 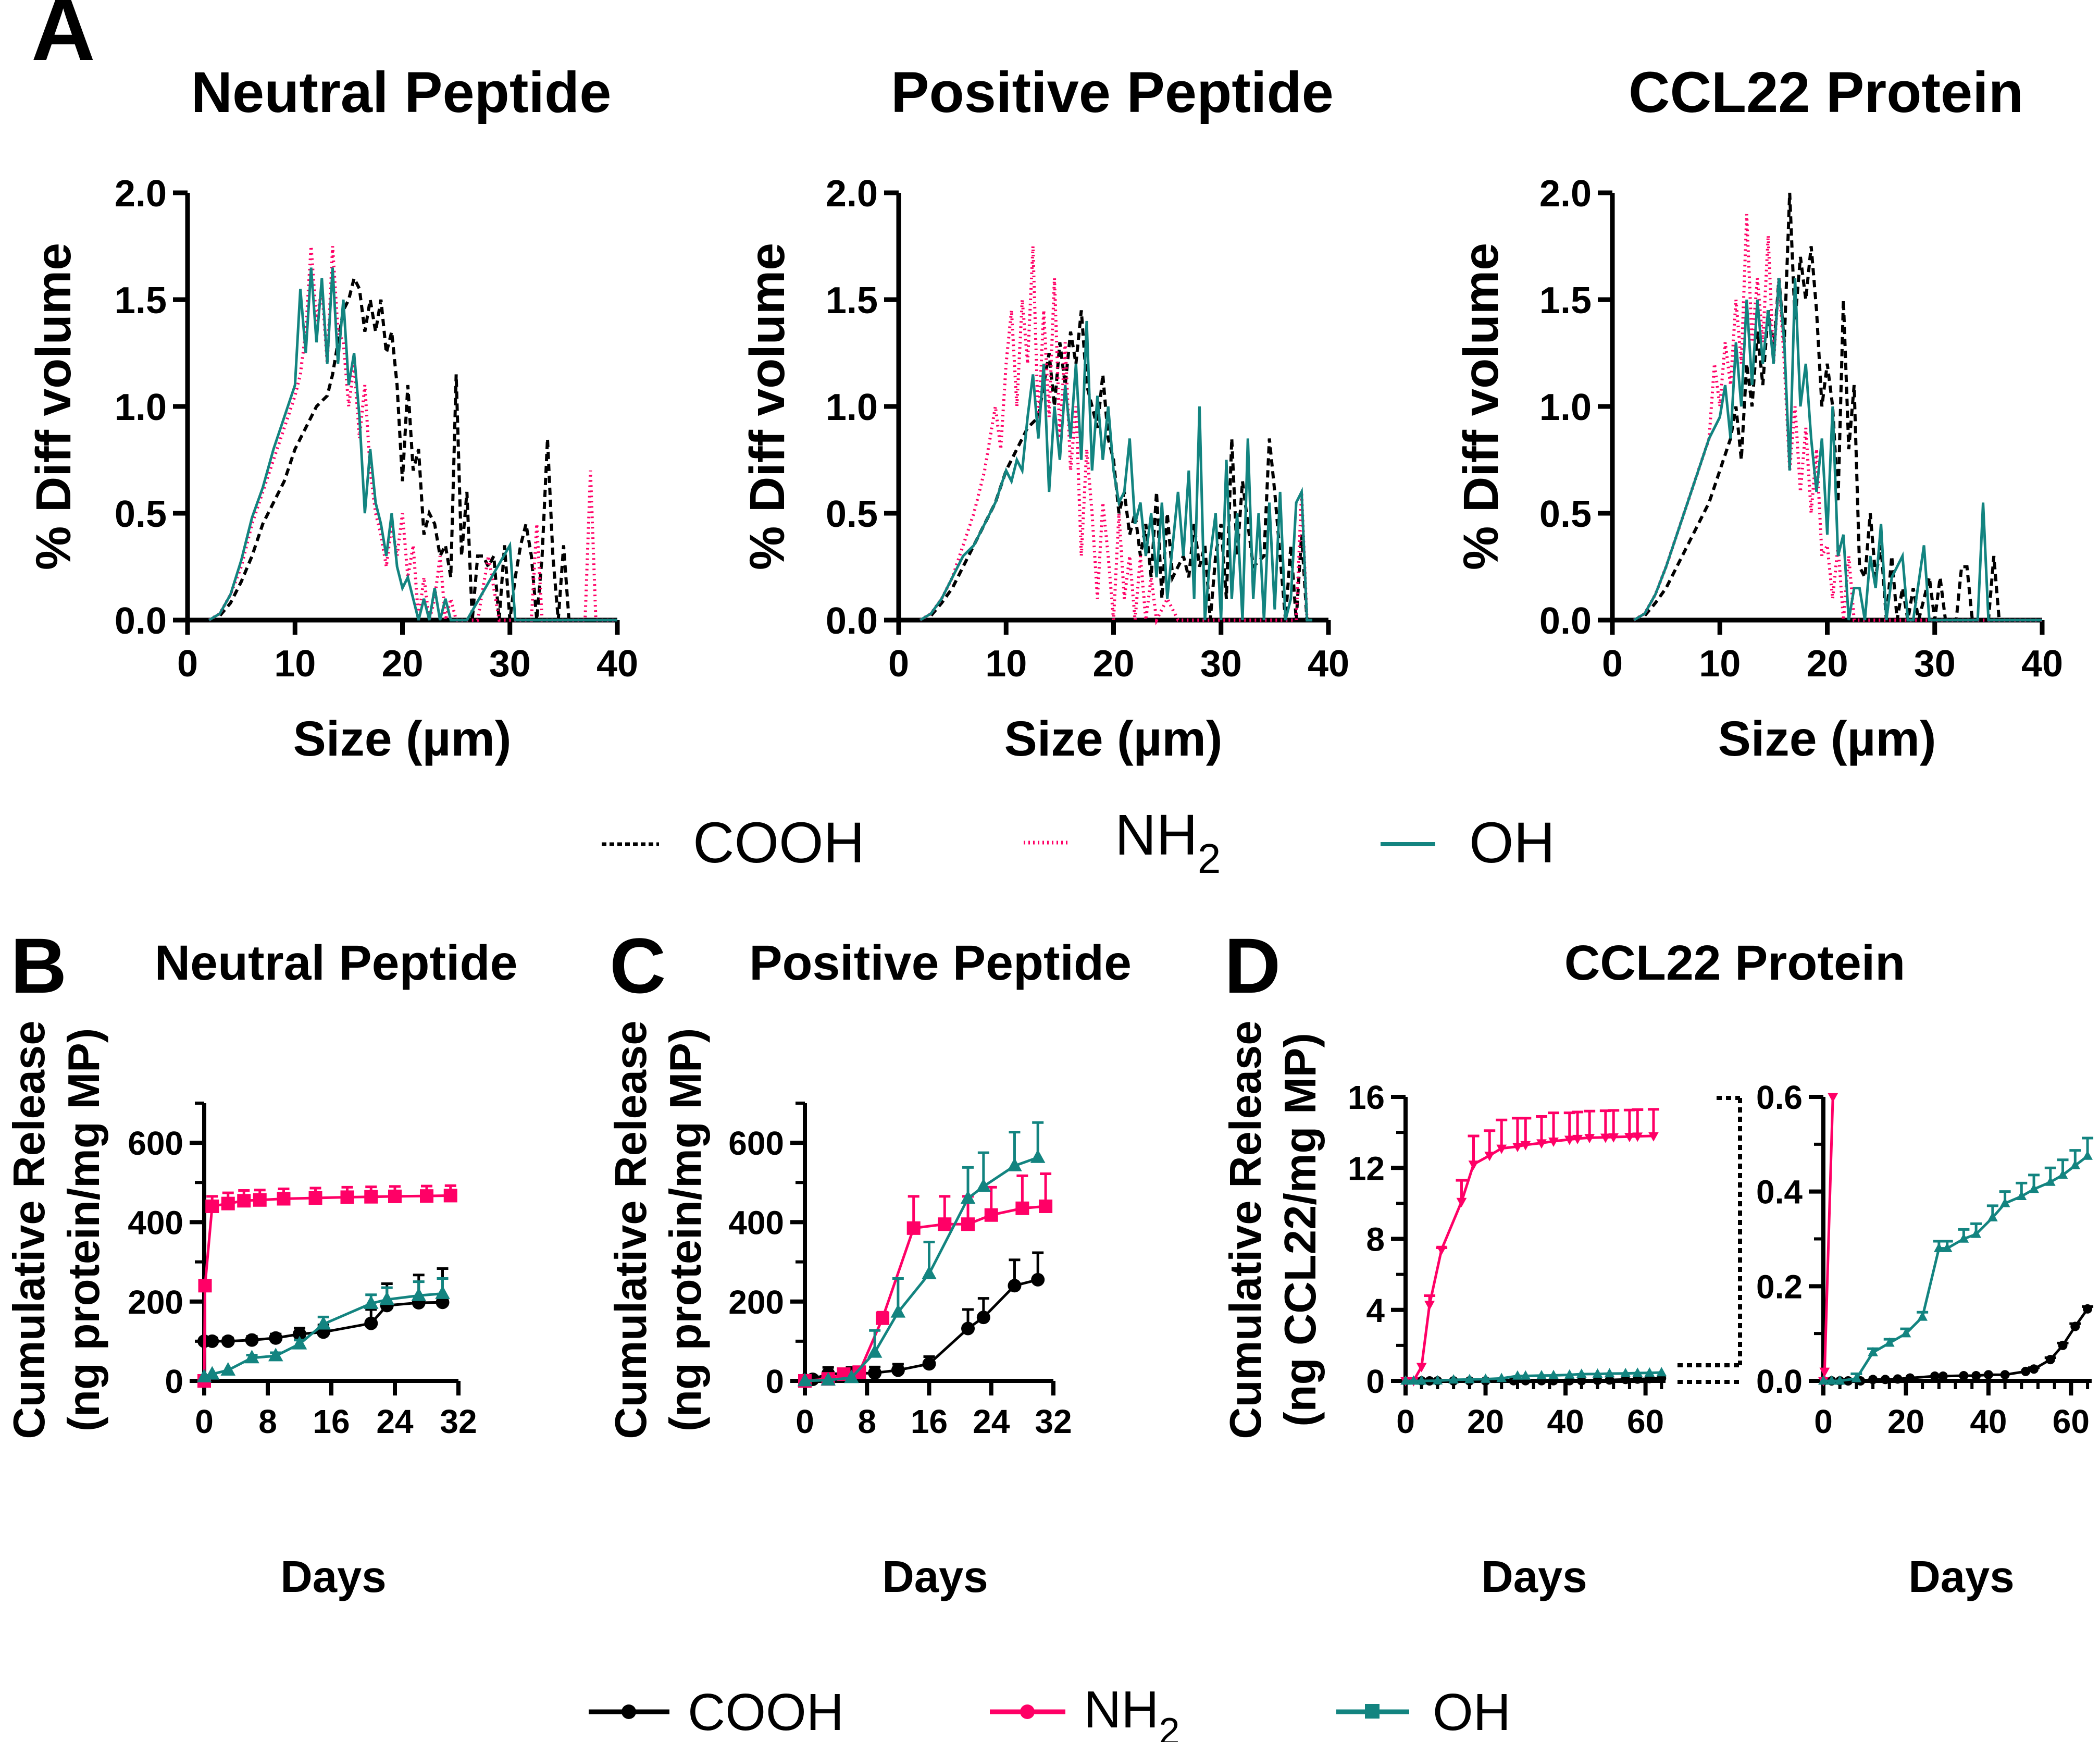 I want to click on x-tick-label: 10, so click(x=1720, y=664).